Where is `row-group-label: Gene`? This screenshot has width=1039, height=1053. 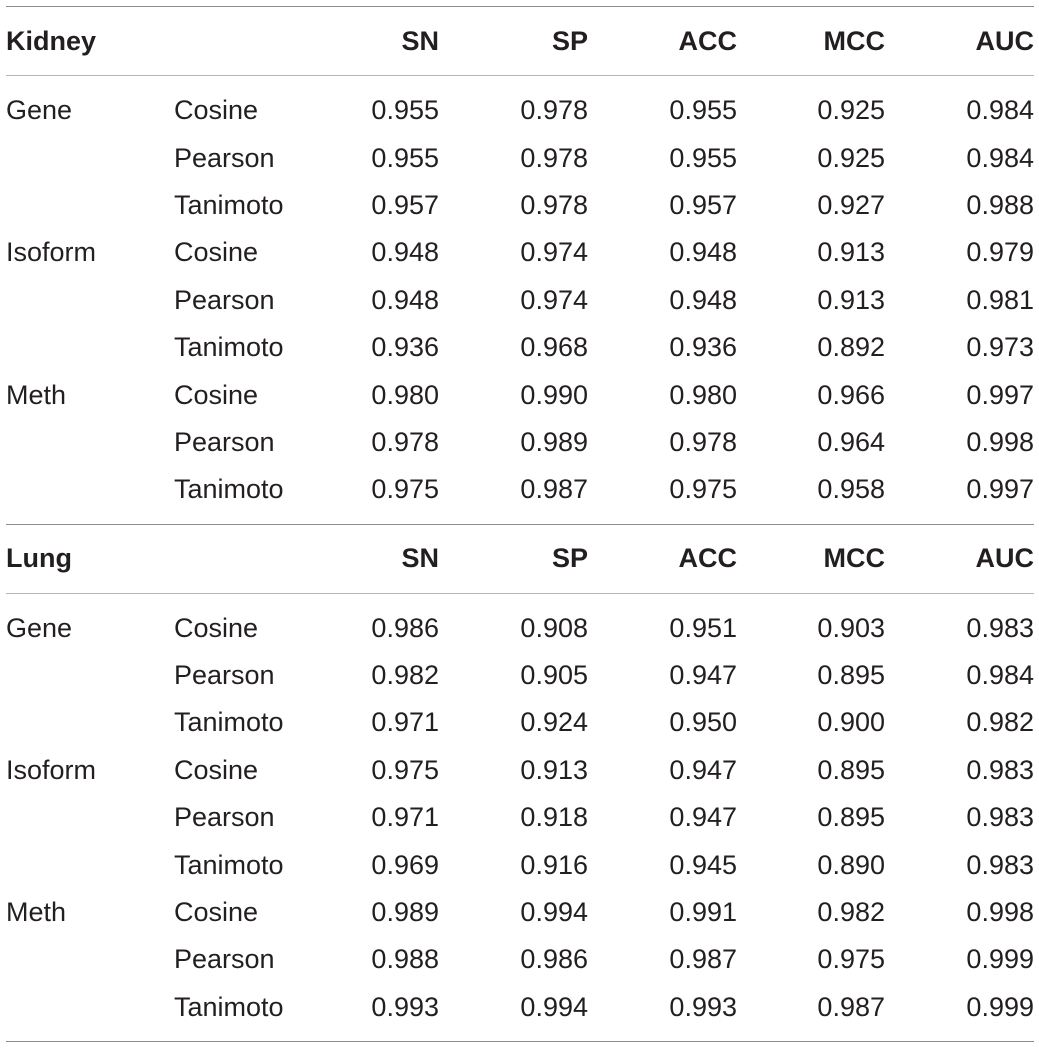 row-group-label: Gene is located at coordinates (39, 110).